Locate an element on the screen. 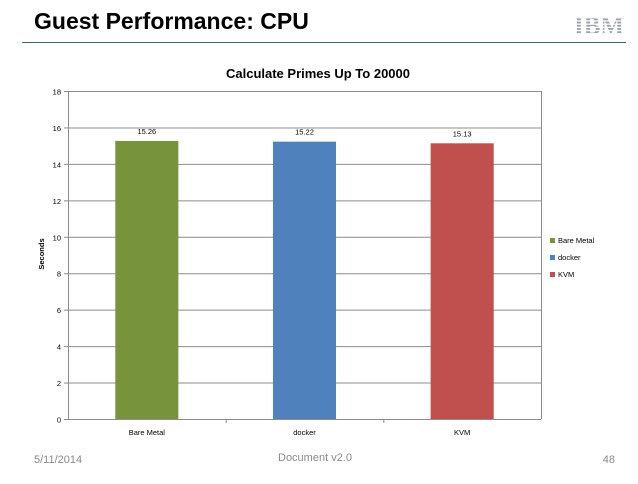 The image size is (638, 484). footer-date: 5/11/2014 is located at coordinates (58, 460).